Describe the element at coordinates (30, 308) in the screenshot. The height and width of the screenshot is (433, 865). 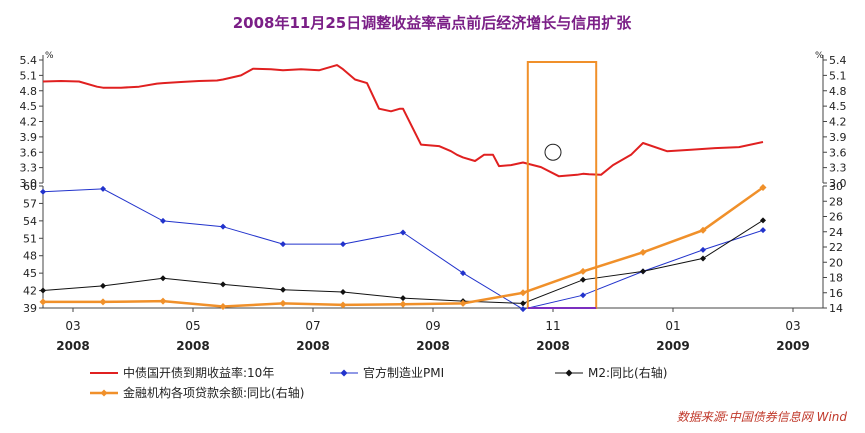
I see `bottom-left-tick-label: 39` at that location.